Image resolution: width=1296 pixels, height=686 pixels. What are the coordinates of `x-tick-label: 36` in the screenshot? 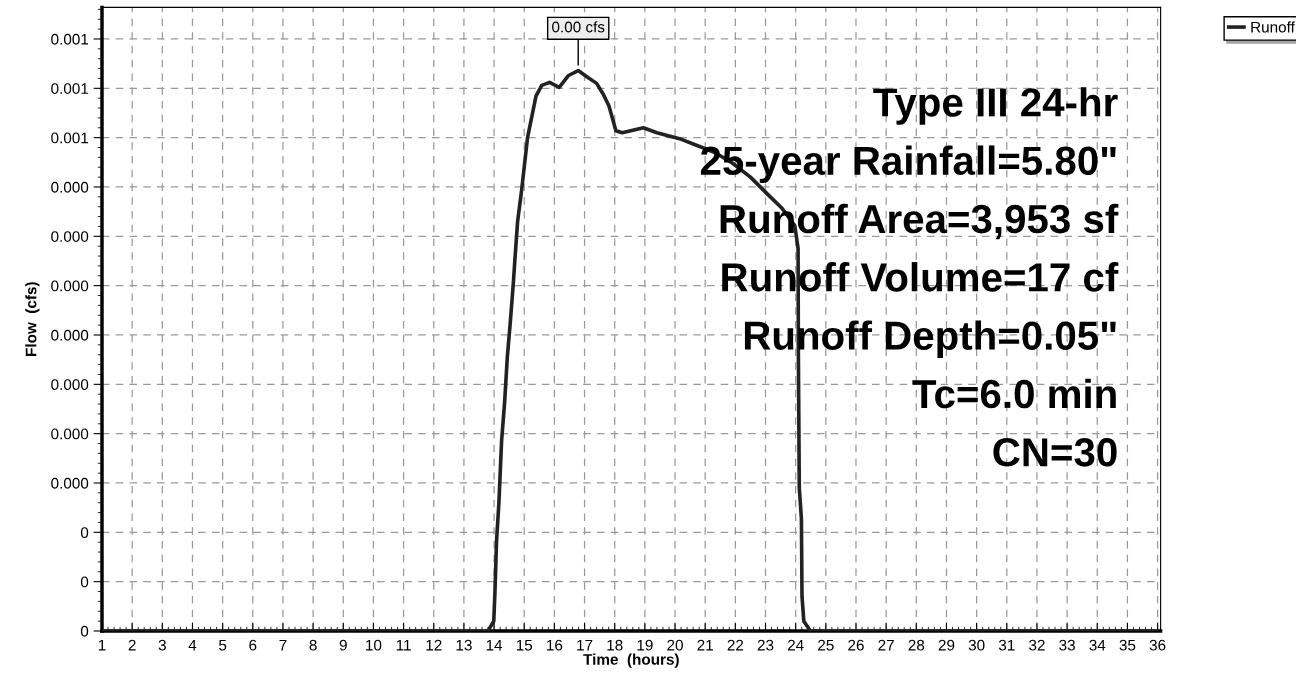 It's located at (1157, 645).